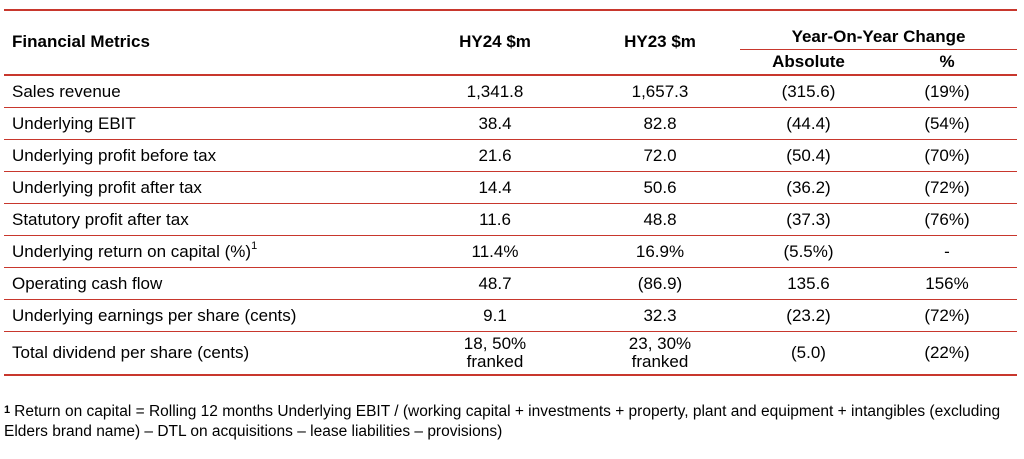 This screenshot has width=1024, height=459. What do you see at coordinates (947, 251) in the screenshot?
I see `cell-percent: -` at bounding box center [947, 251].